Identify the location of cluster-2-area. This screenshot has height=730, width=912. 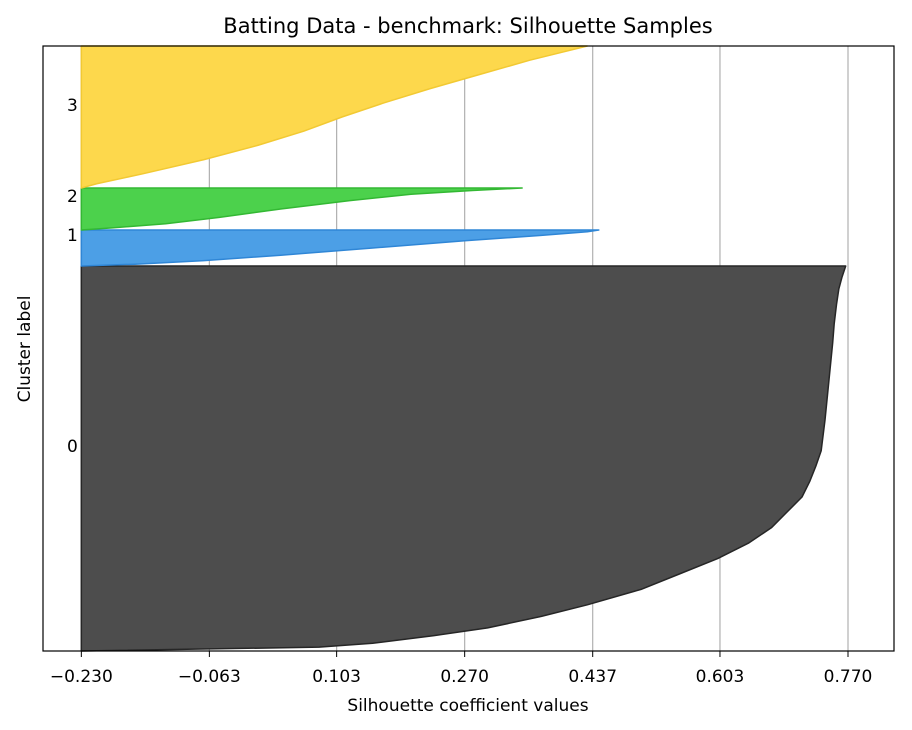
(301, 209).